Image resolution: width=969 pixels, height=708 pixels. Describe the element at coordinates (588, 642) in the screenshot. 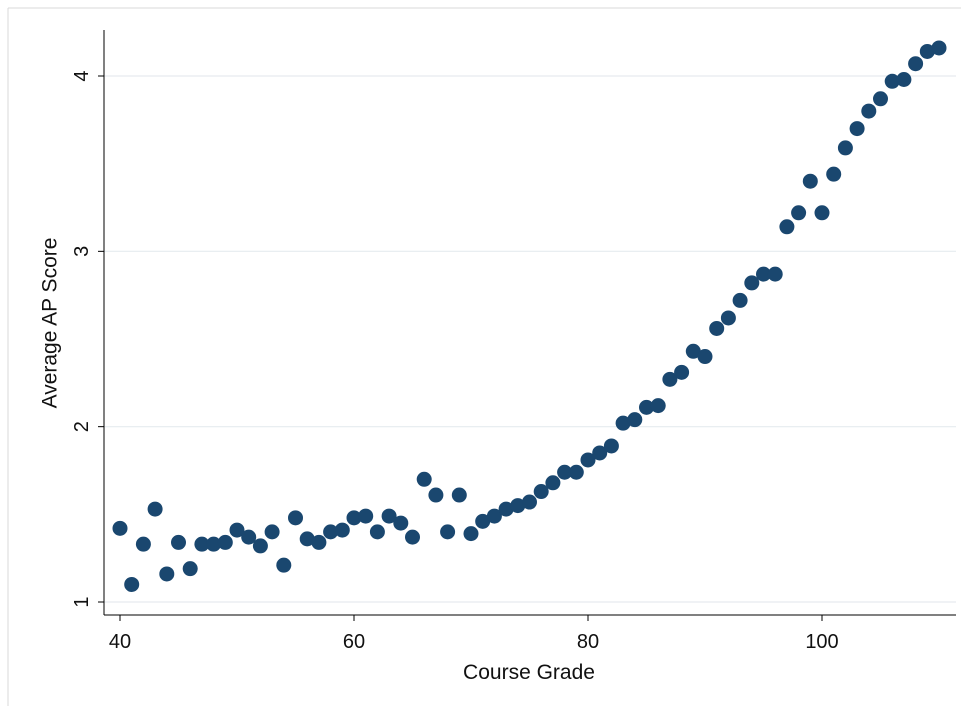

I see `x-tick-label: 80` at that location.